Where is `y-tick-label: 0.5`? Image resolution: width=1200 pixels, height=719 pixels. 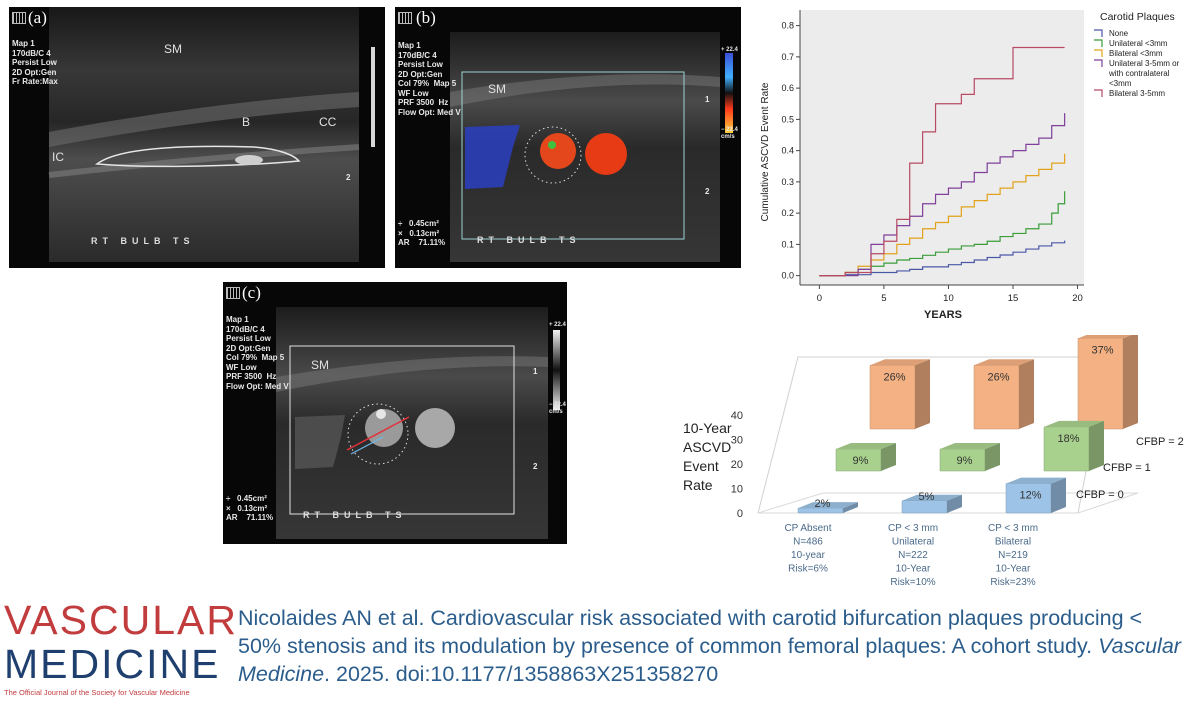 y-tick-label: 0.5 is located at coordinates (787, 119).